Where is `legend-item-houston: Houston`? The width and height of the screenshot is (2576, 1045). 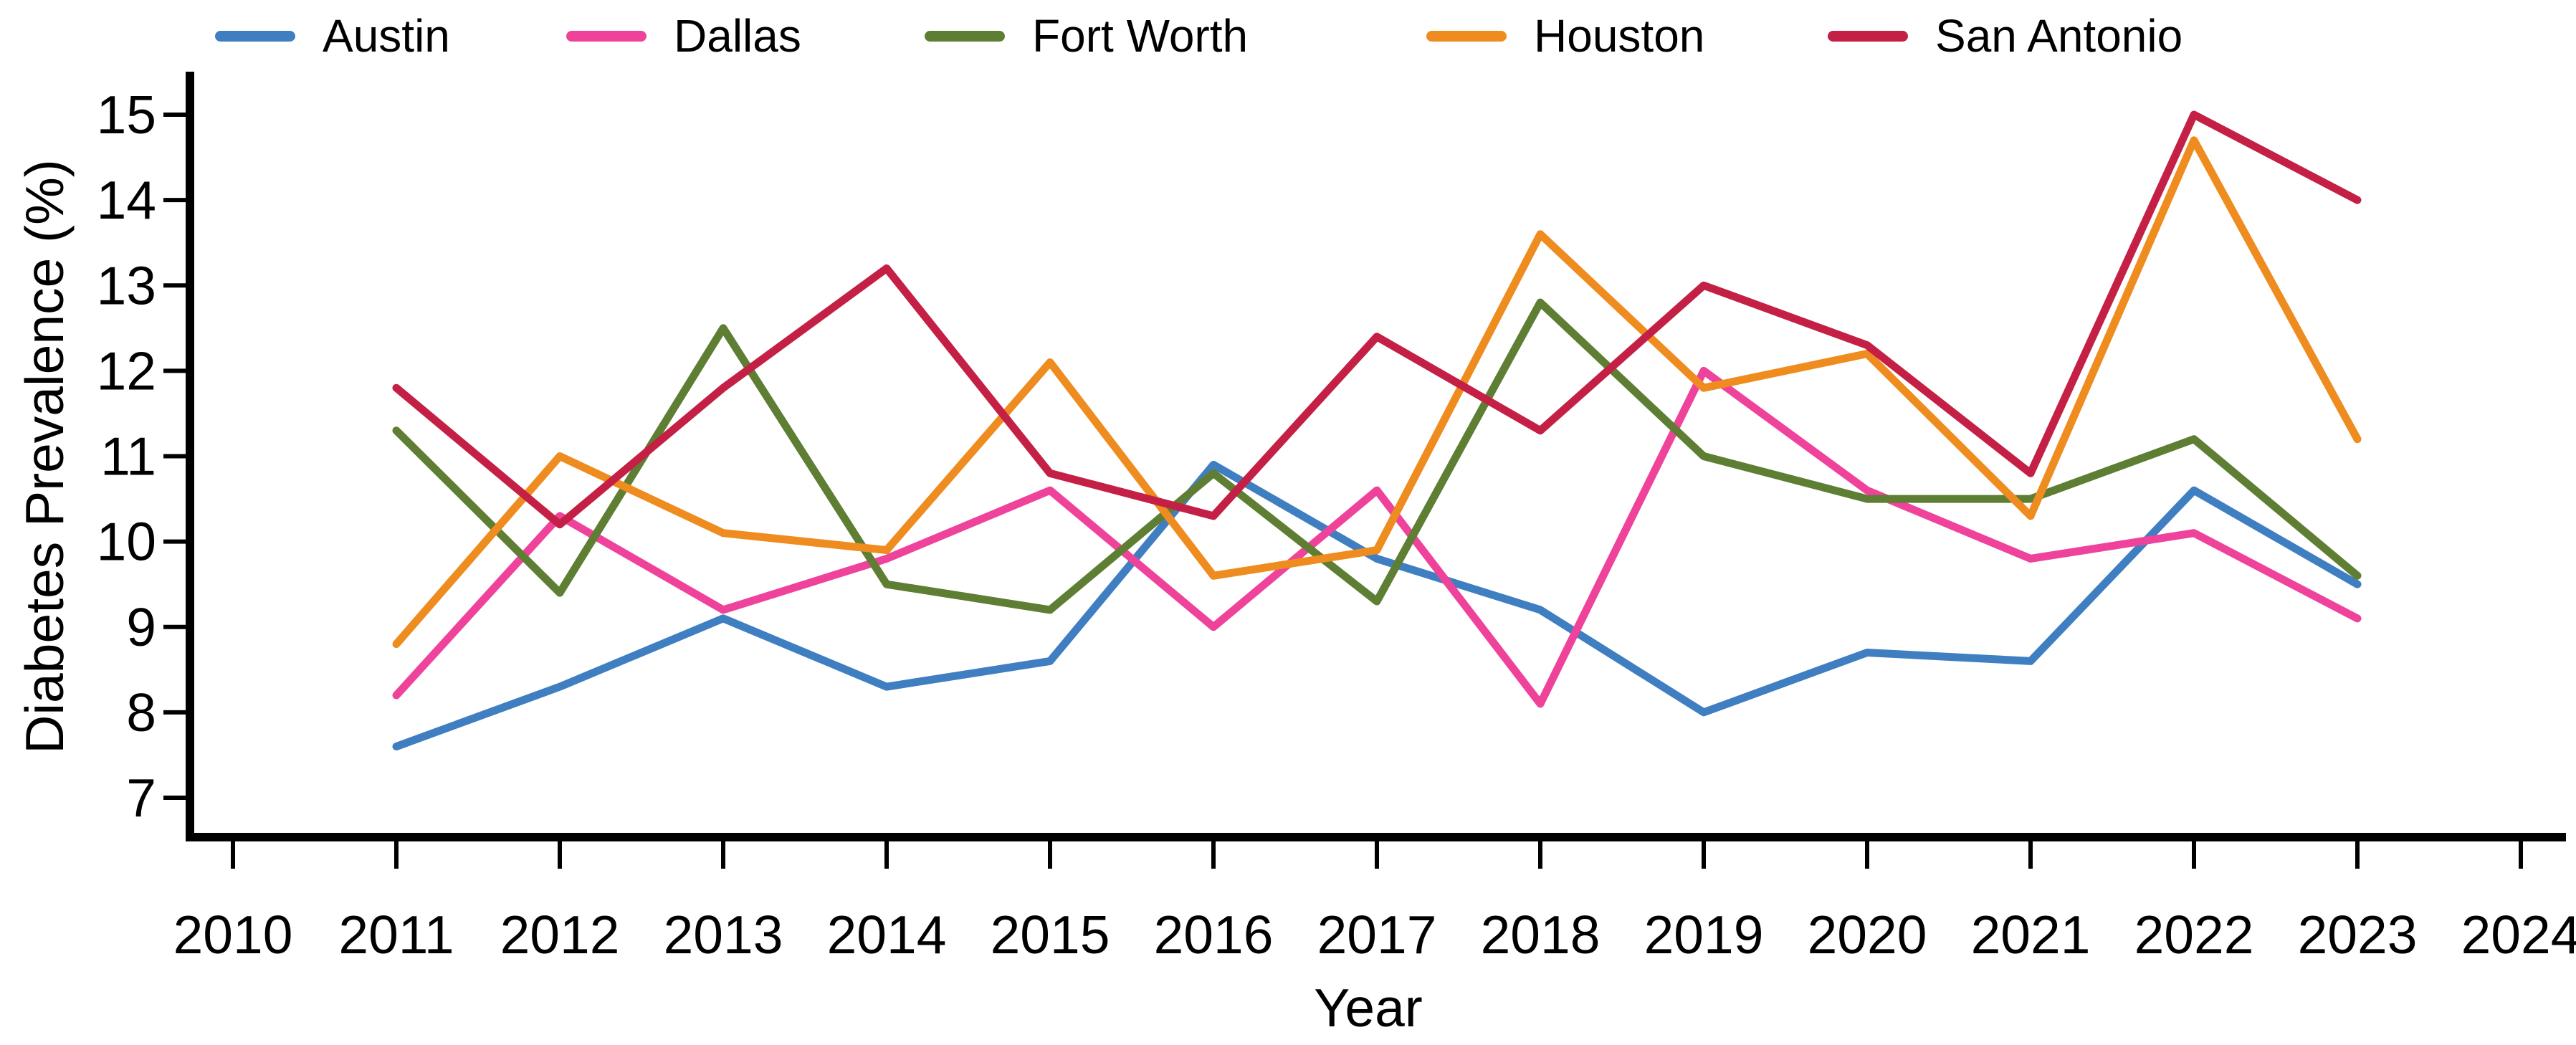
legend-item-houston: Houston is located at coordinates (1565, 36).